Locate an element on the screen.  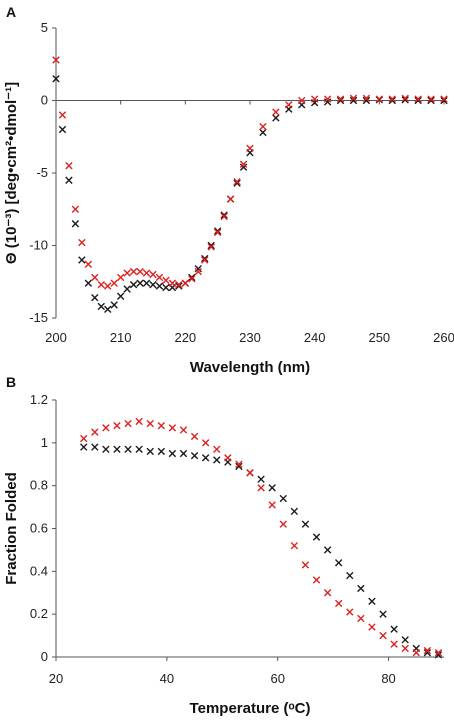
x-tick-label: 220 is located at coordinates (185, 337).